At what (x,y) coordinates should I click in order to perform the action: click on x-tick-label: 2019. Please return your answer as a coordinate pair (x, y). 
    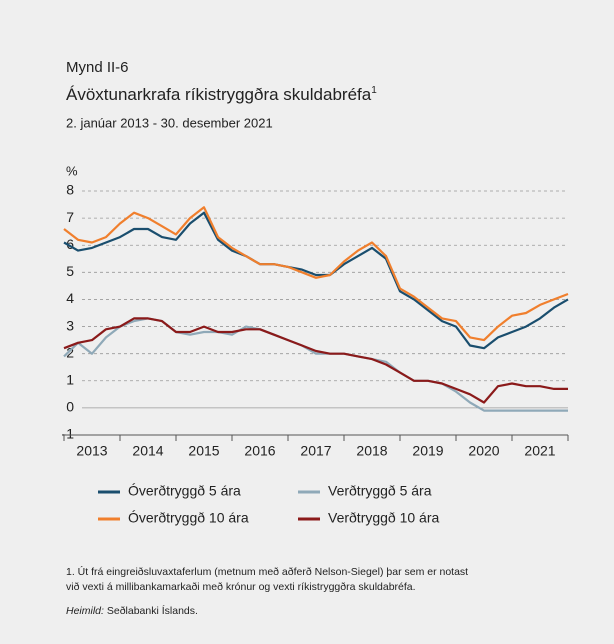
    Looking at the image, I should click on (427, 451).